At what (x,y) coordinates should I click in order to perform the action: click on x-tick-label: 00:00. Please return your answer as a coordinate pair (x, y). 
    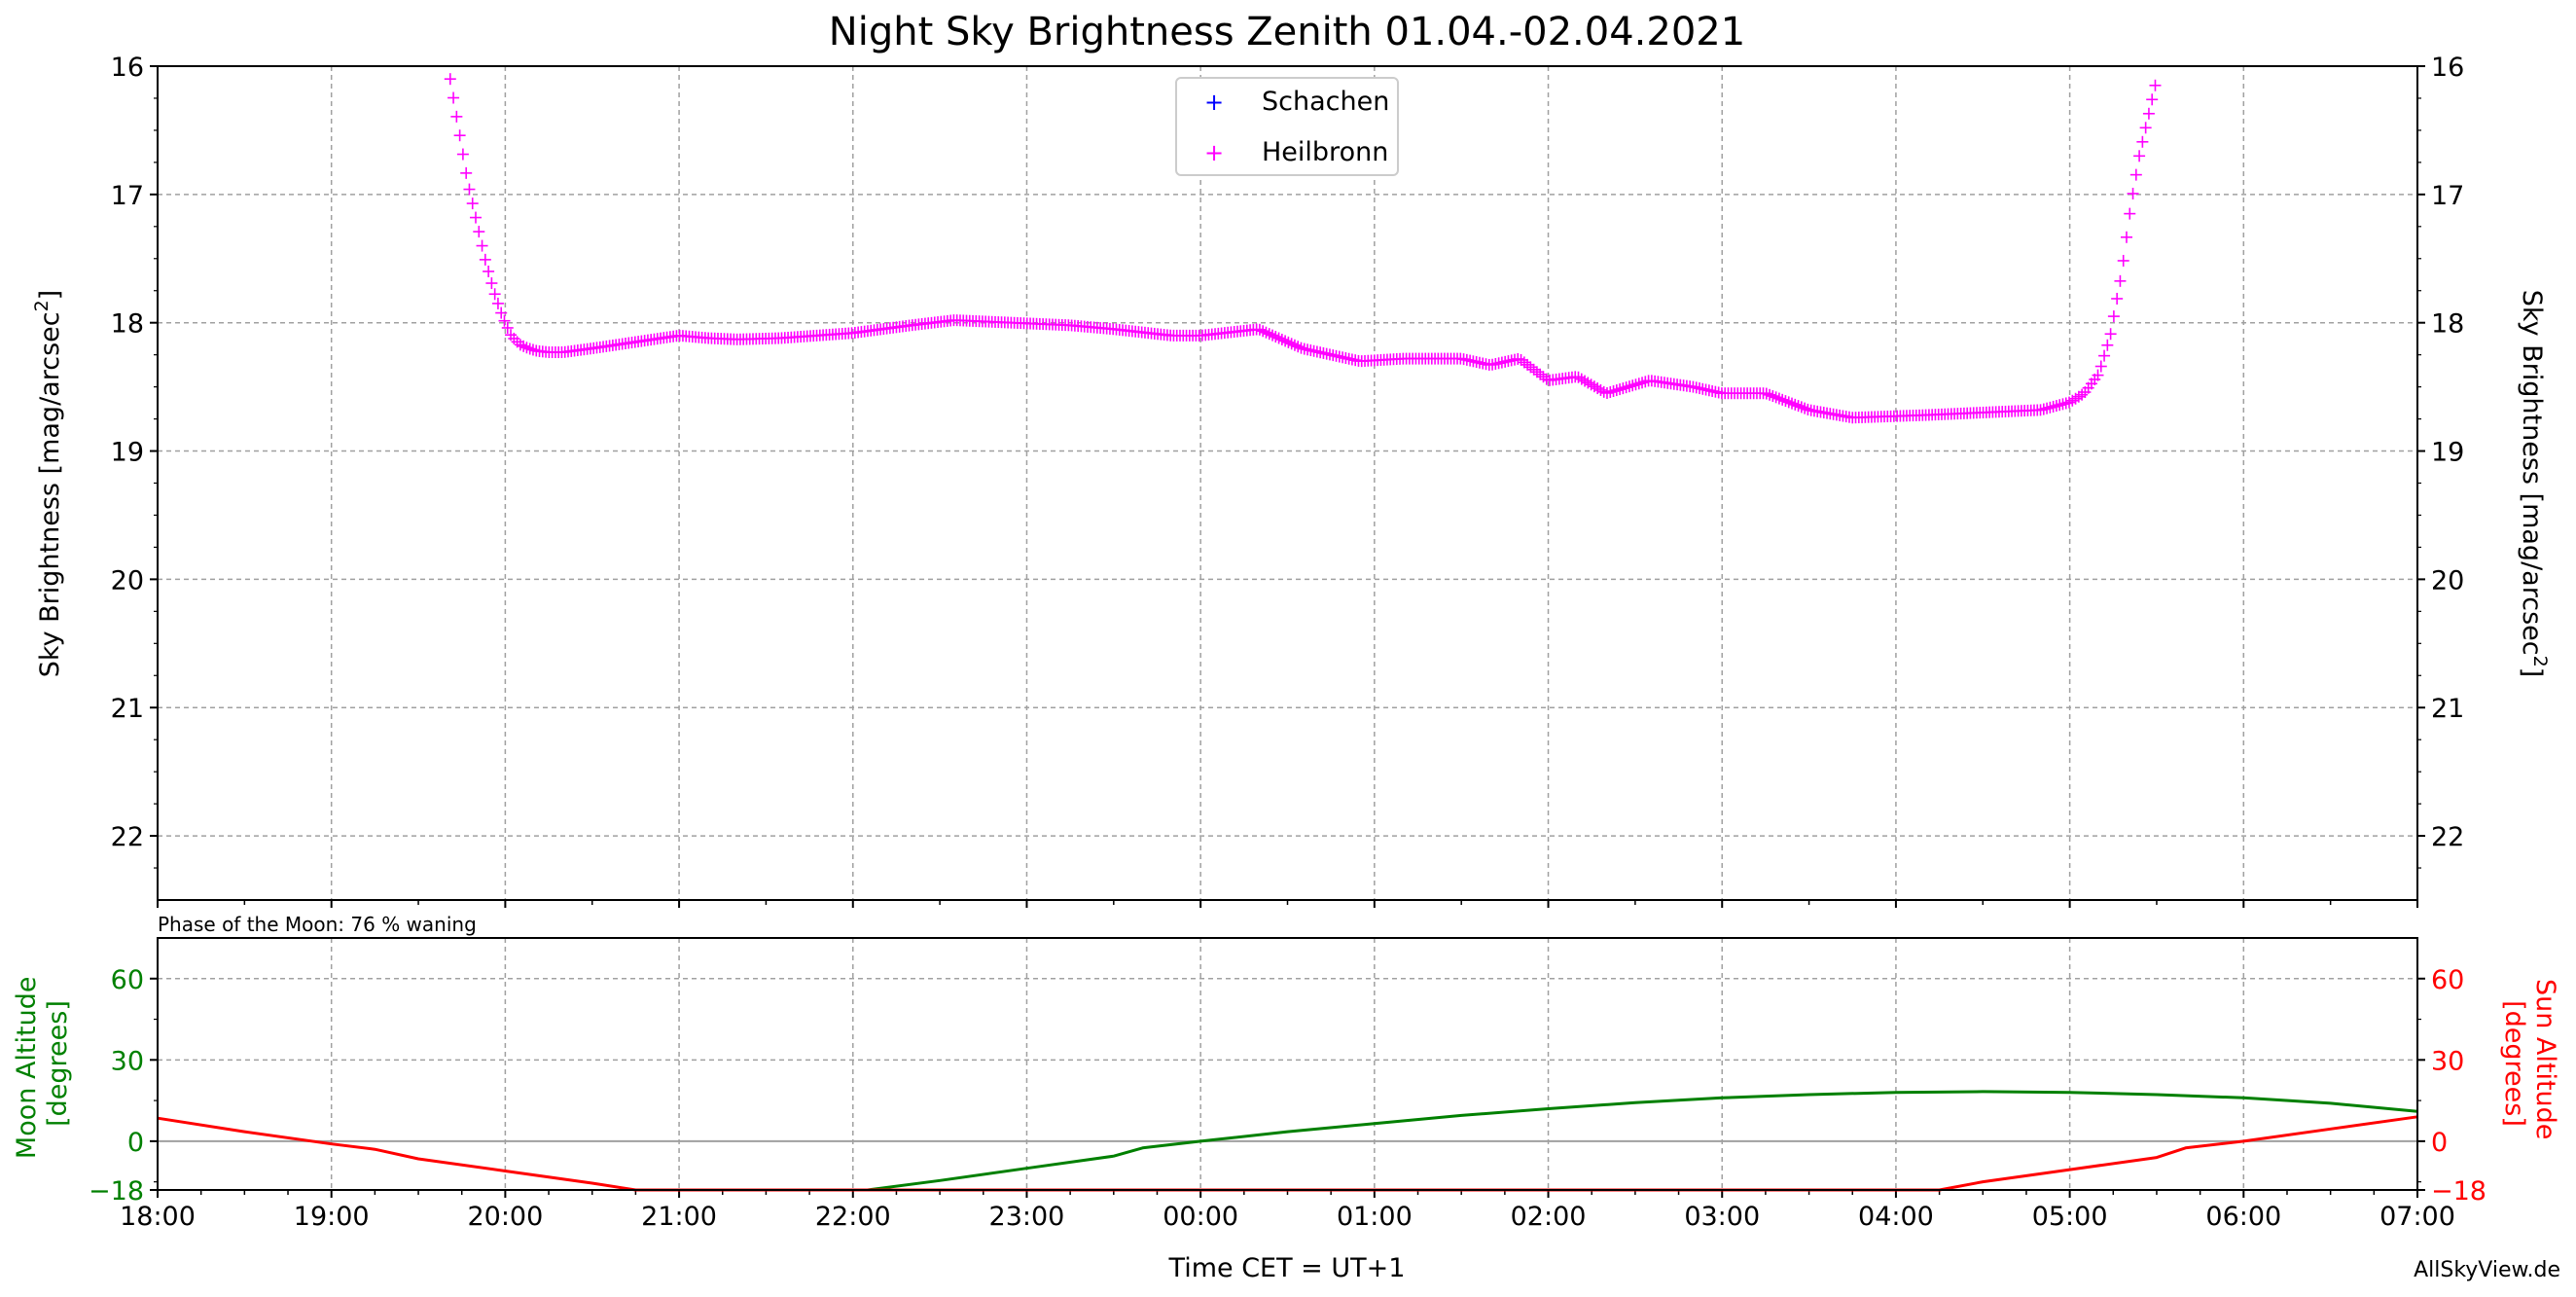
    Looking at the image, I should click on (1200, 1217).